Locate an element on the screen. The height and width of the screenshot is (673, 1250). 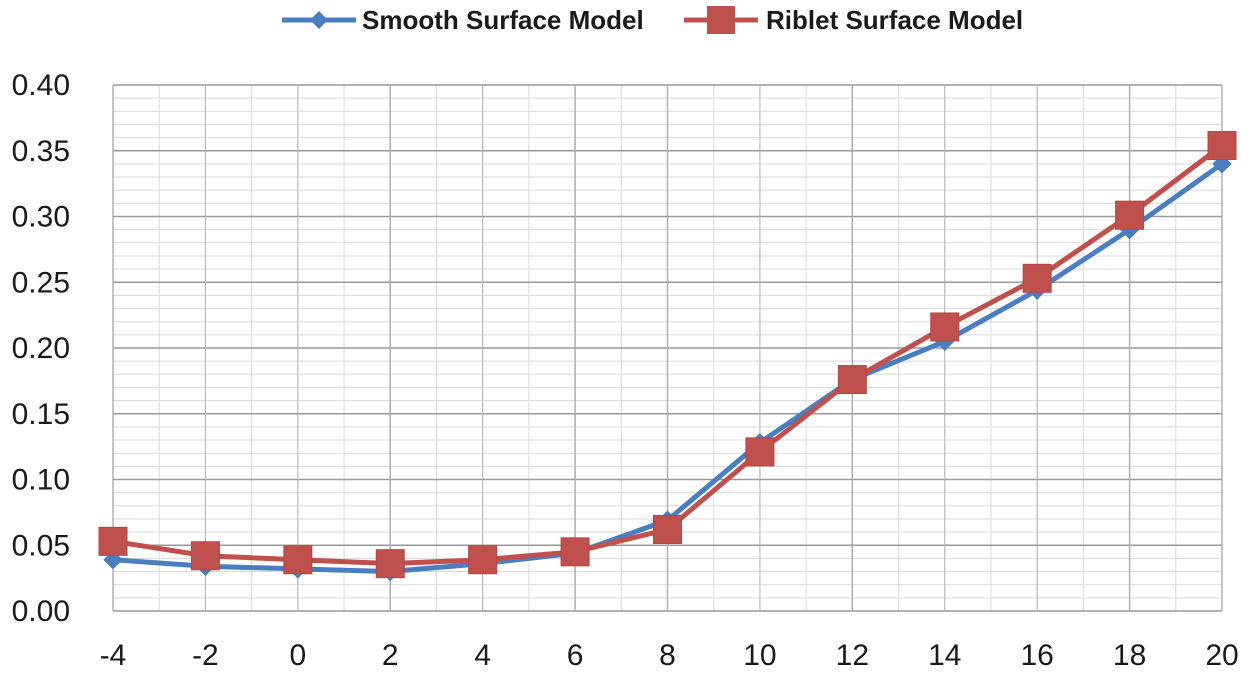
x-tick-label: 0 is located at coordinates (297, 655).